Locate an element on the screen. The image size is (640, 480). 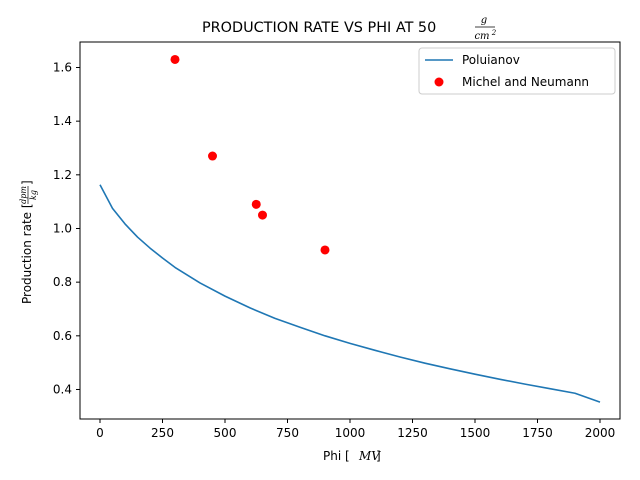
x-tick-label: 1000 is located at coordinates (350, 433).